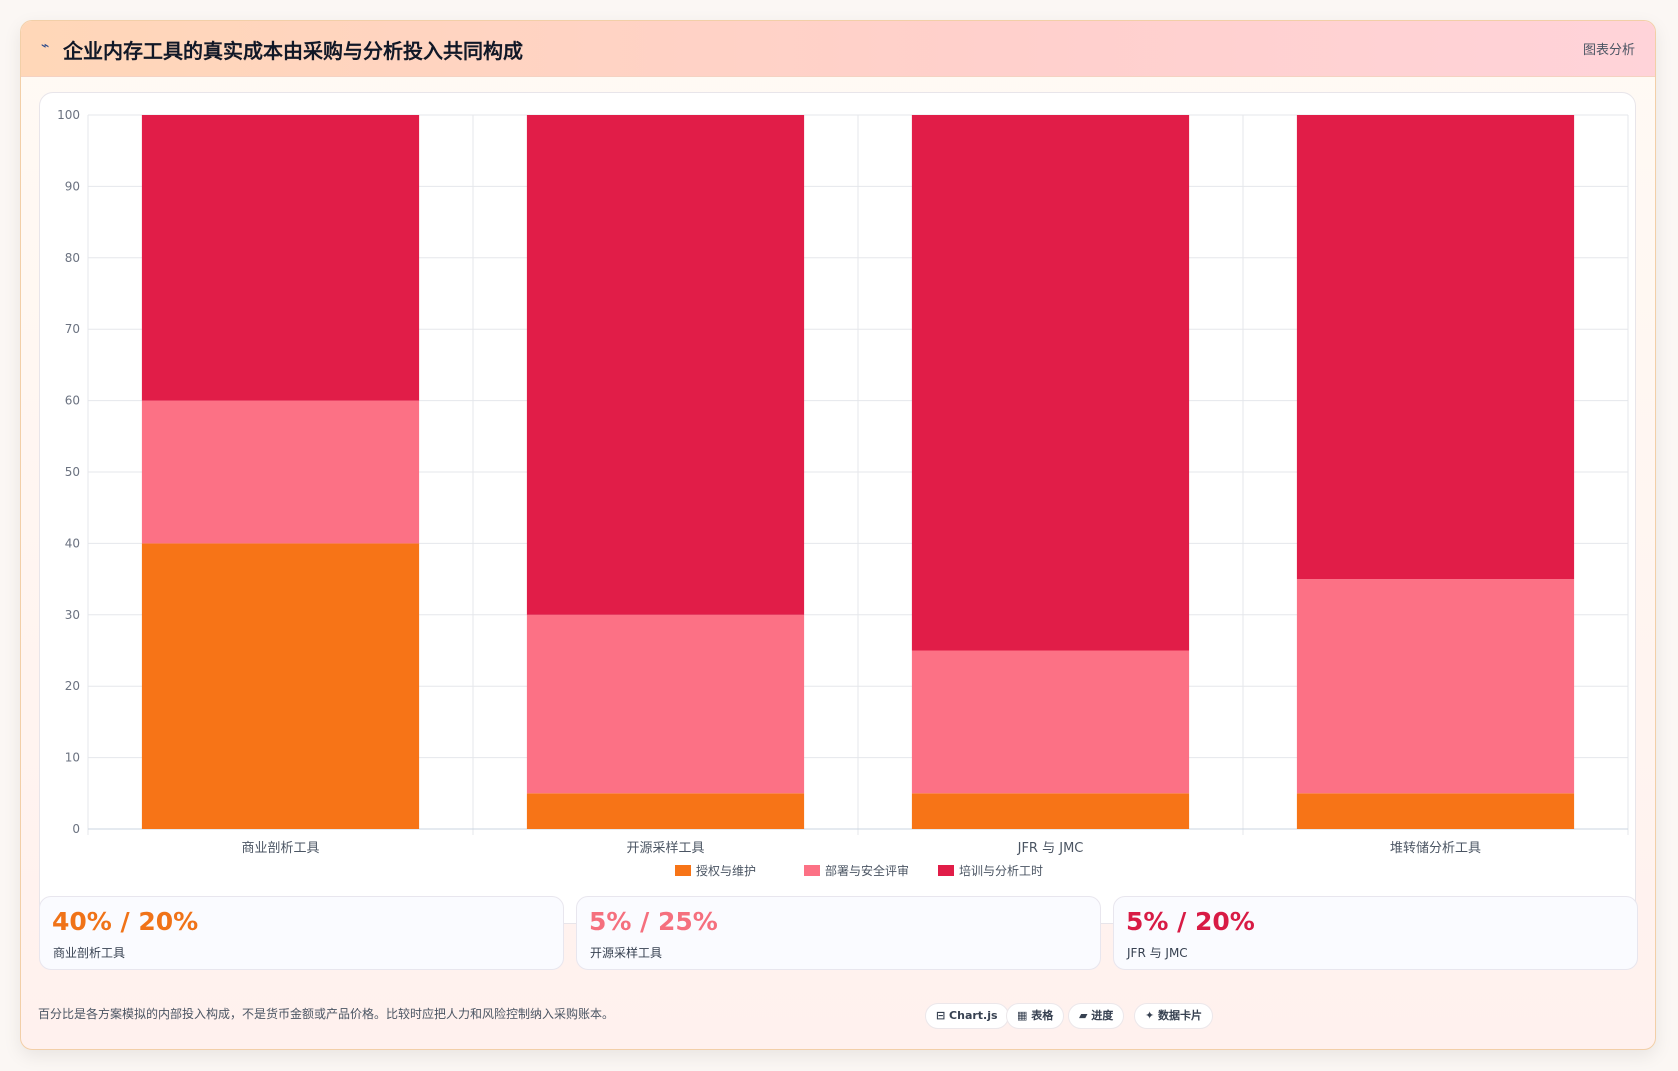  Describe the element at coordinates (665, 848) in the screenshot. I see `x-tick-label: 开源采样工具` at that location.